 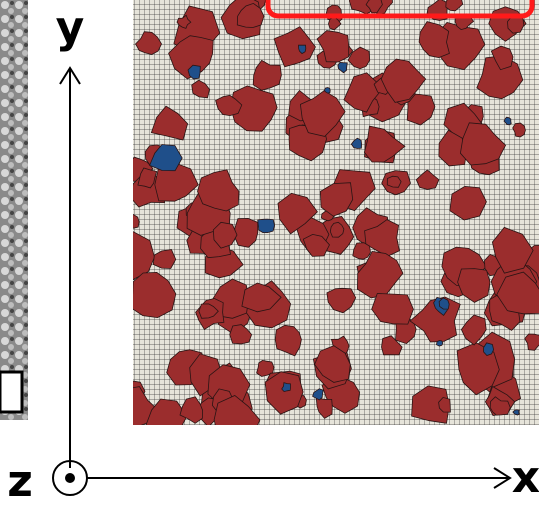 I want to click on z-label: z, so click(x=20, y=480).